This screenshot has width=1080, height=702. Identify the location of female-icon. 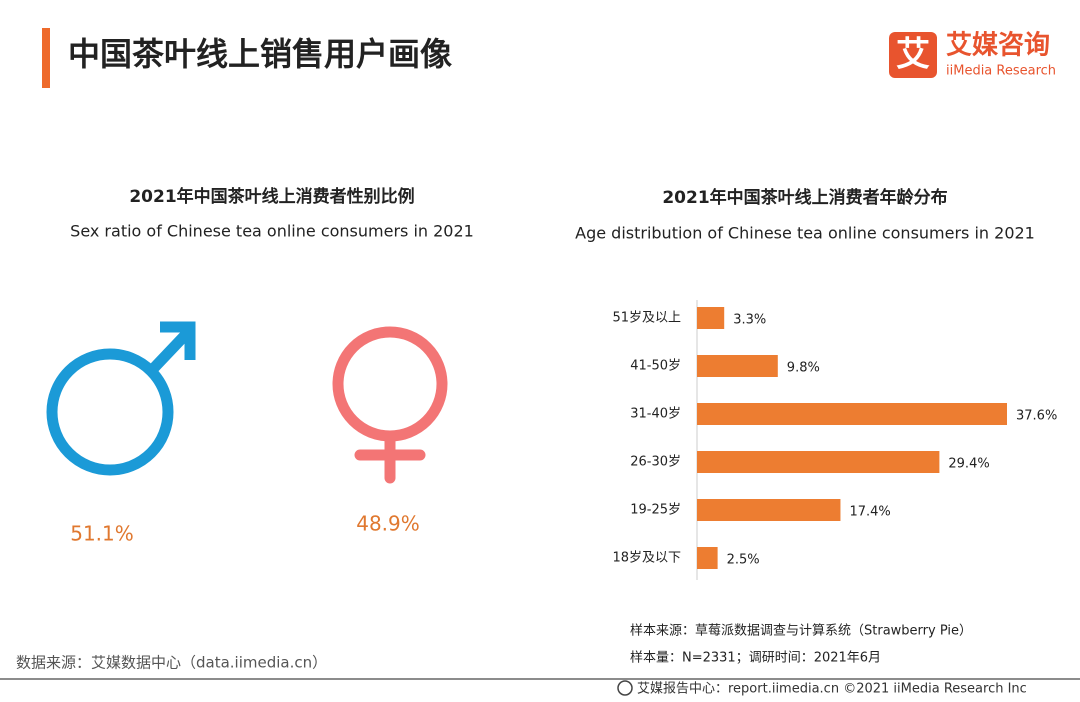
(390, 405).